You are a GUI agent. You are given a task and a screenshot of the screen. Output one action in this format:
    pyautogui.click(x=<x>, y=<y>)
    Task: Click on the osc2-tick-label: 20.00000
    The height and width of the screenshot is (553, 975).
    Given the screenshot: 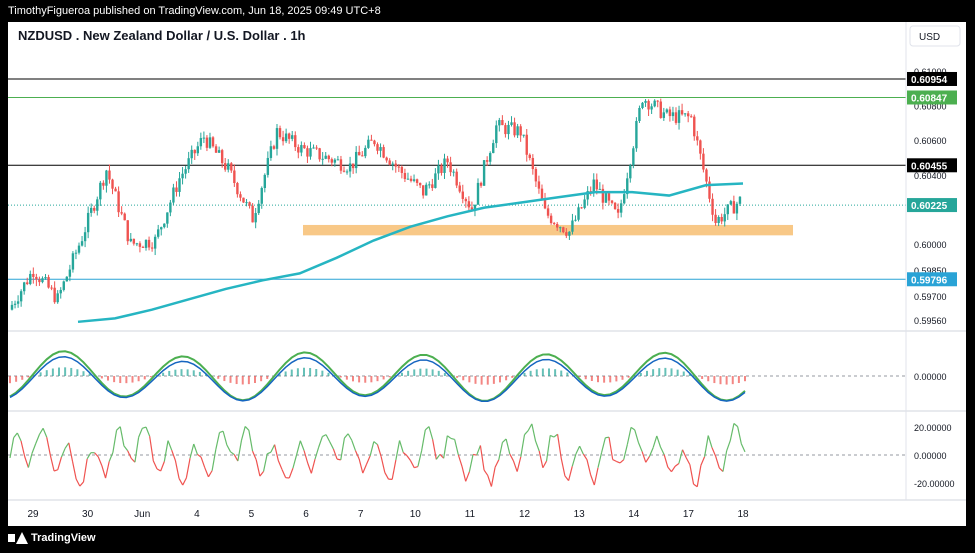 What is the action you would take?
    pyautogui.click(x=933, y=428)
    